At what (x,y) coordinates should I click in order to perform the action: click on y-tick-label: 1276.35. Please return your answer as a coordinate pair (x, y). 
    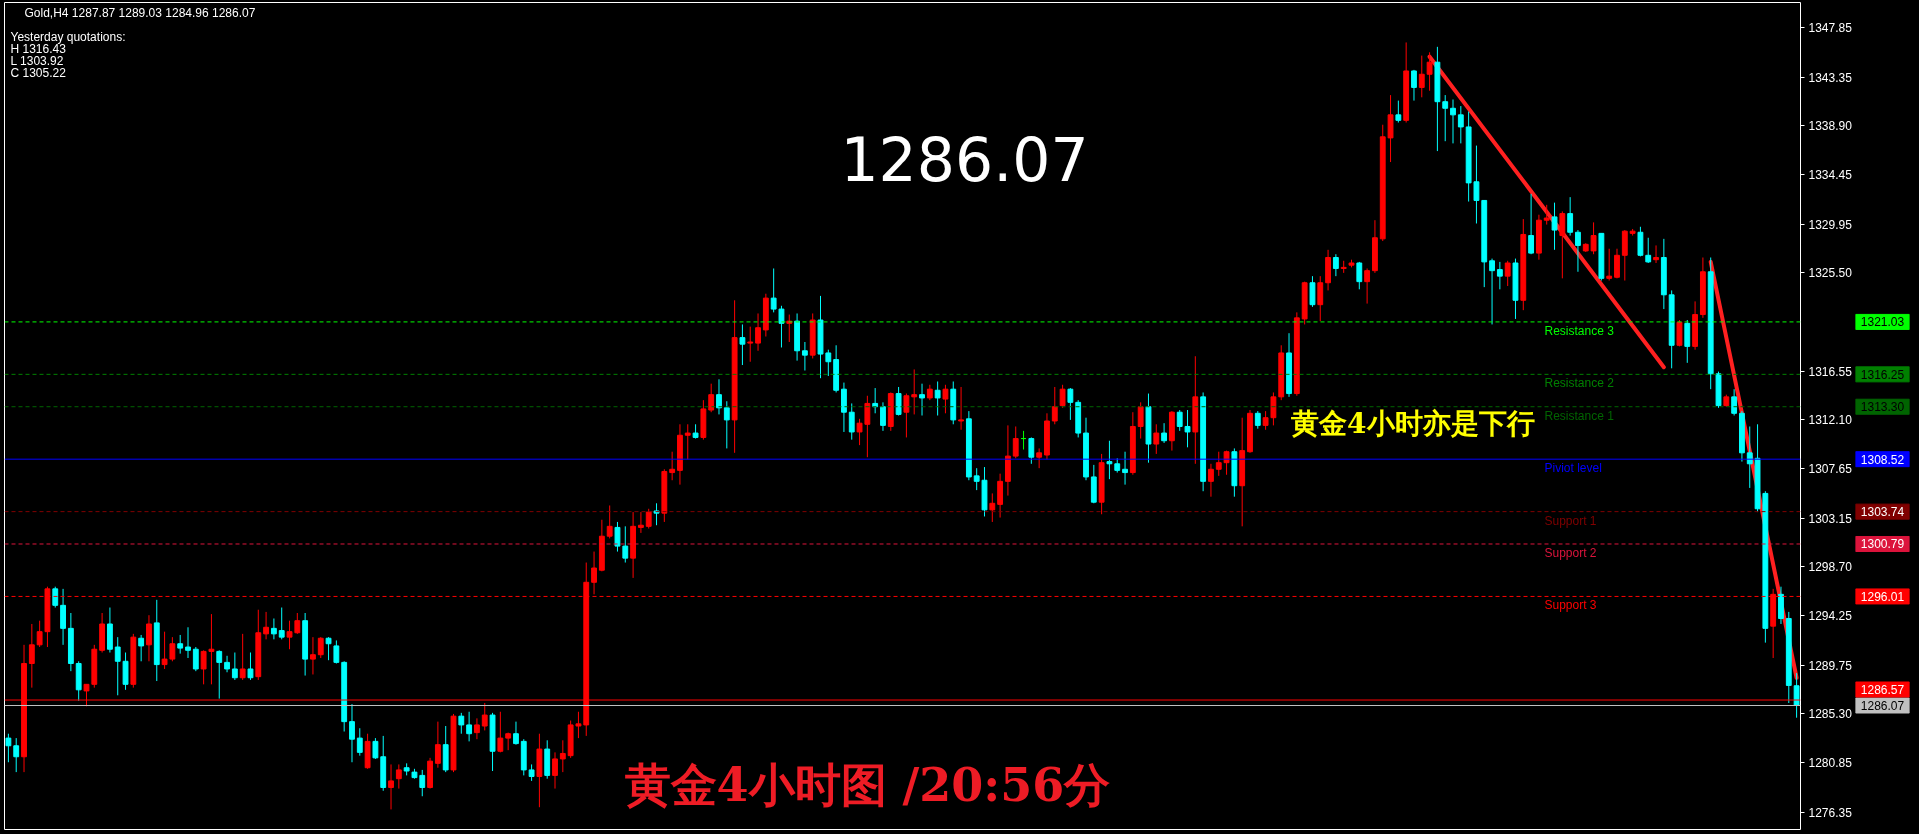
    Looking at the image, I should click on (1830, 812).